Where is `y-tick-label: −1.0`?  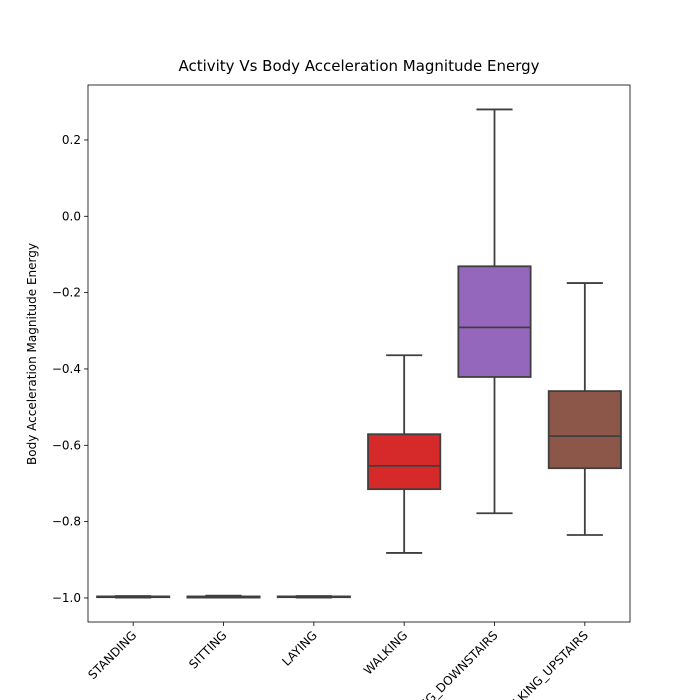 y-tick-label: −1.0 is located at coordinates (66, 598).